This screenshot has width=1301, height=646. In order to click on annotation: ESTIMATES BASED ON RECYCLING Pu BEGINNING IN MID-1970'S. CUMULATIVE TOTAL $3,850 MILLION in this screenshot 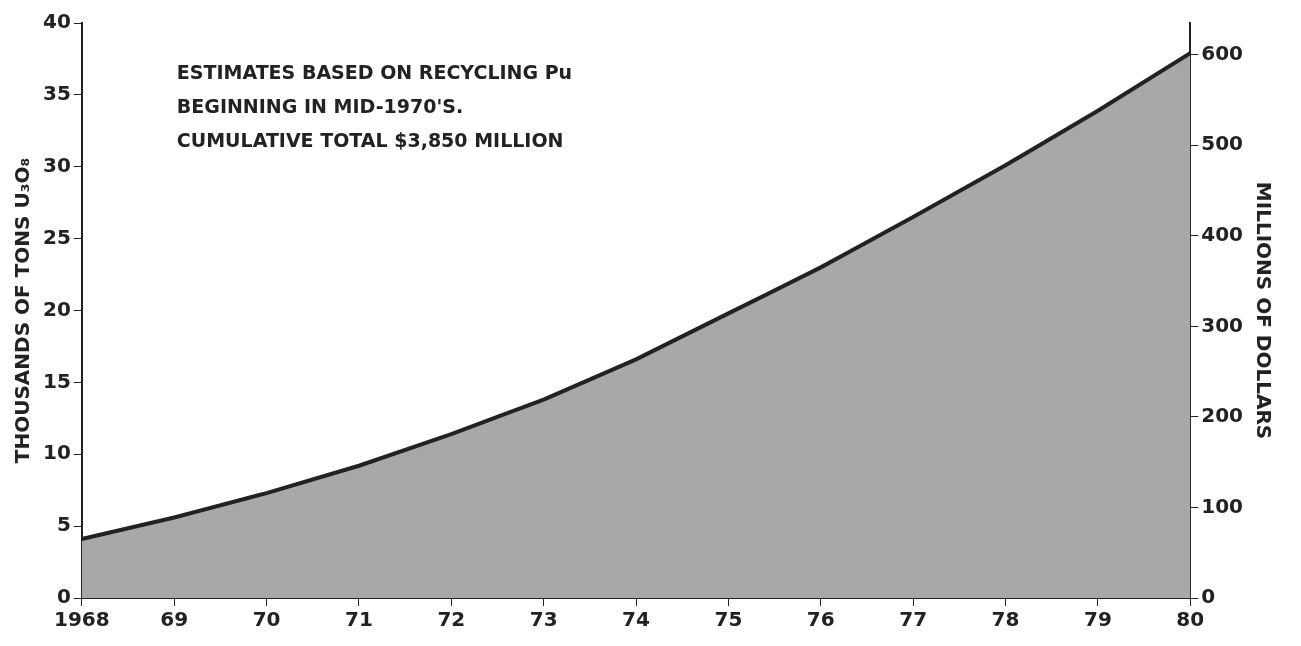, I will do `click(374, 106)`.